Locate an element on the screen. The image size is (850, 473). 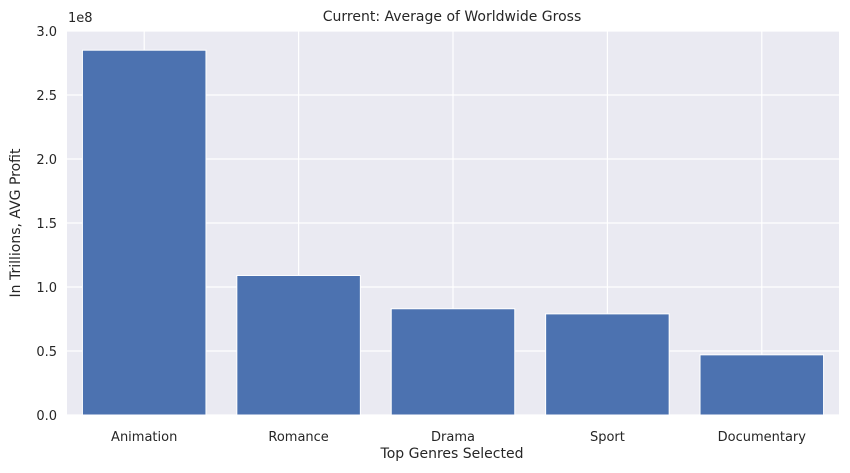
x-tick-label: Romance is located at coordinates (298, 437).